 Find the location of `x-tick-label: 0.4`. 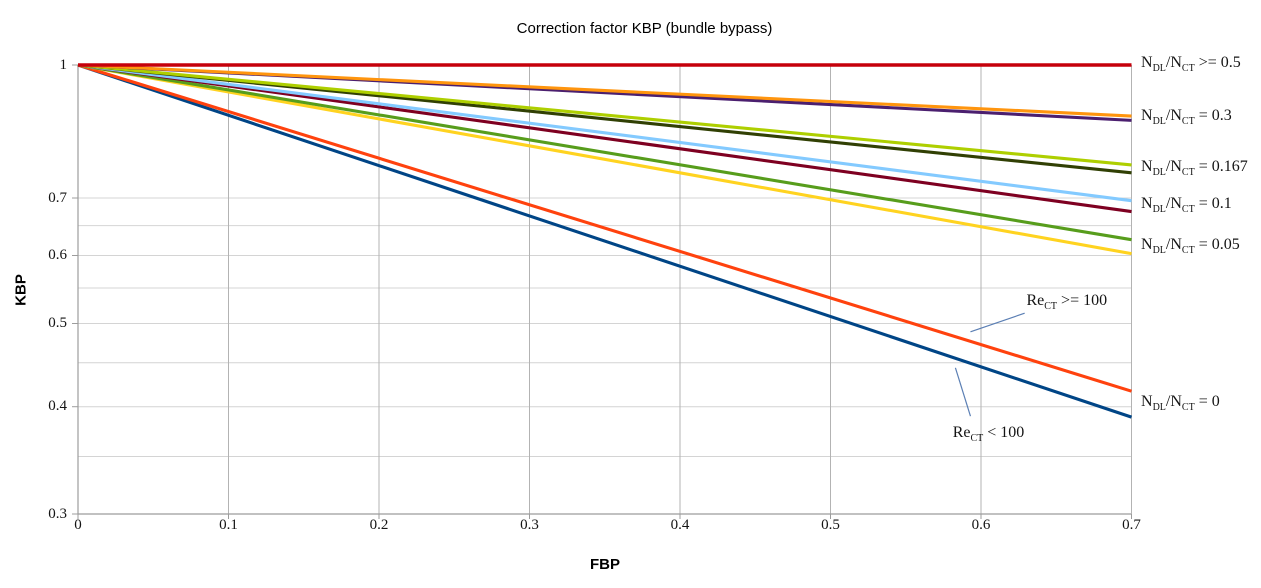

x-tick-label: 0.4 is located at coordinates (680, 525).